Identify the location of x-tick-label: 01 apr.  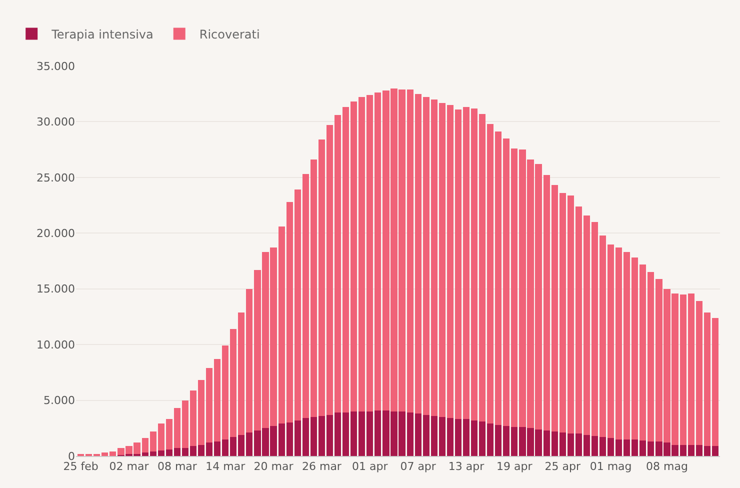
(370, 467).